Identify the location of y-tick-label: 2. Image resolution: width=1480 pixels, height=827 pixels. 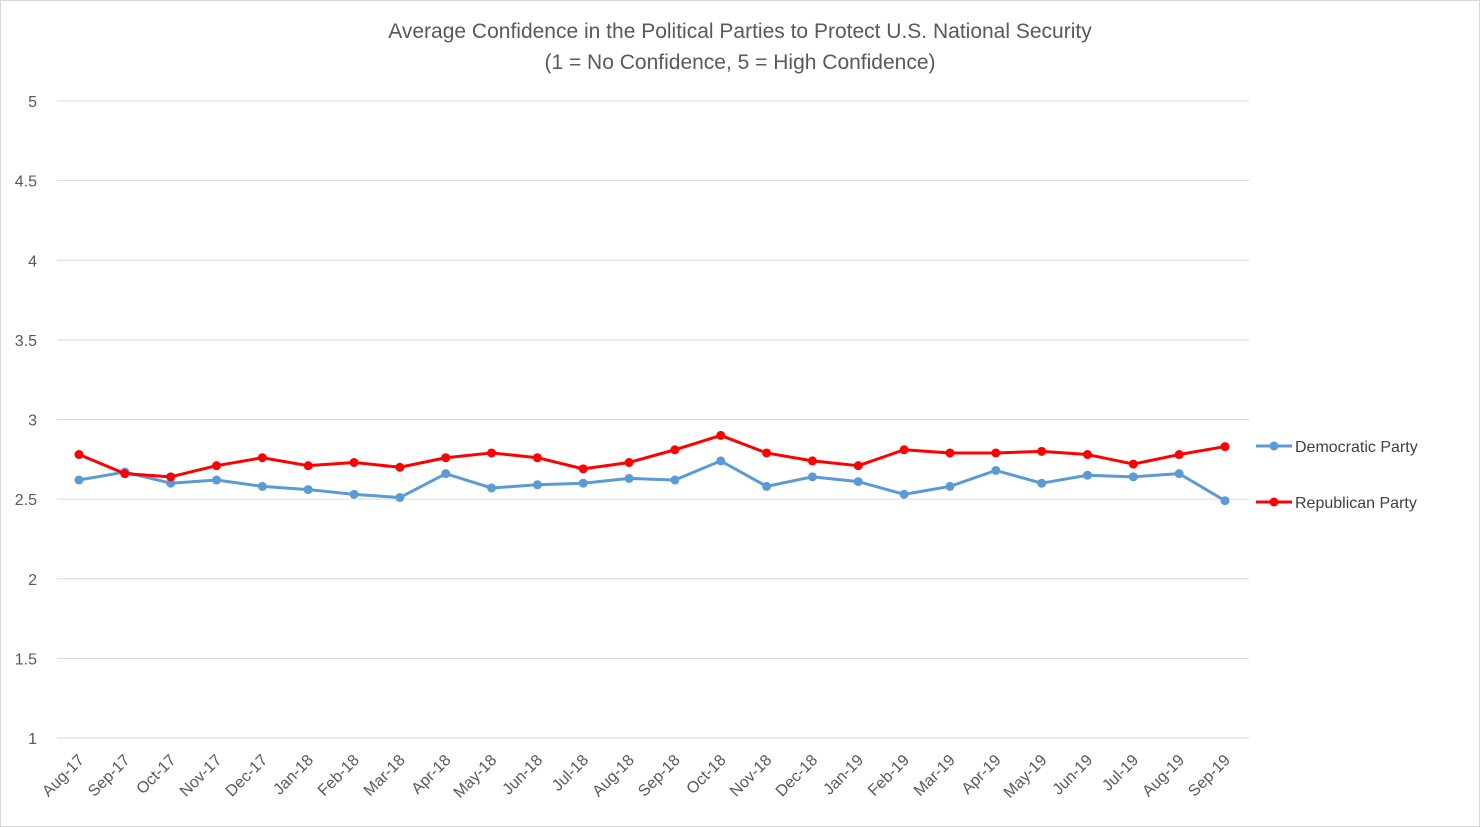
(32, 580).